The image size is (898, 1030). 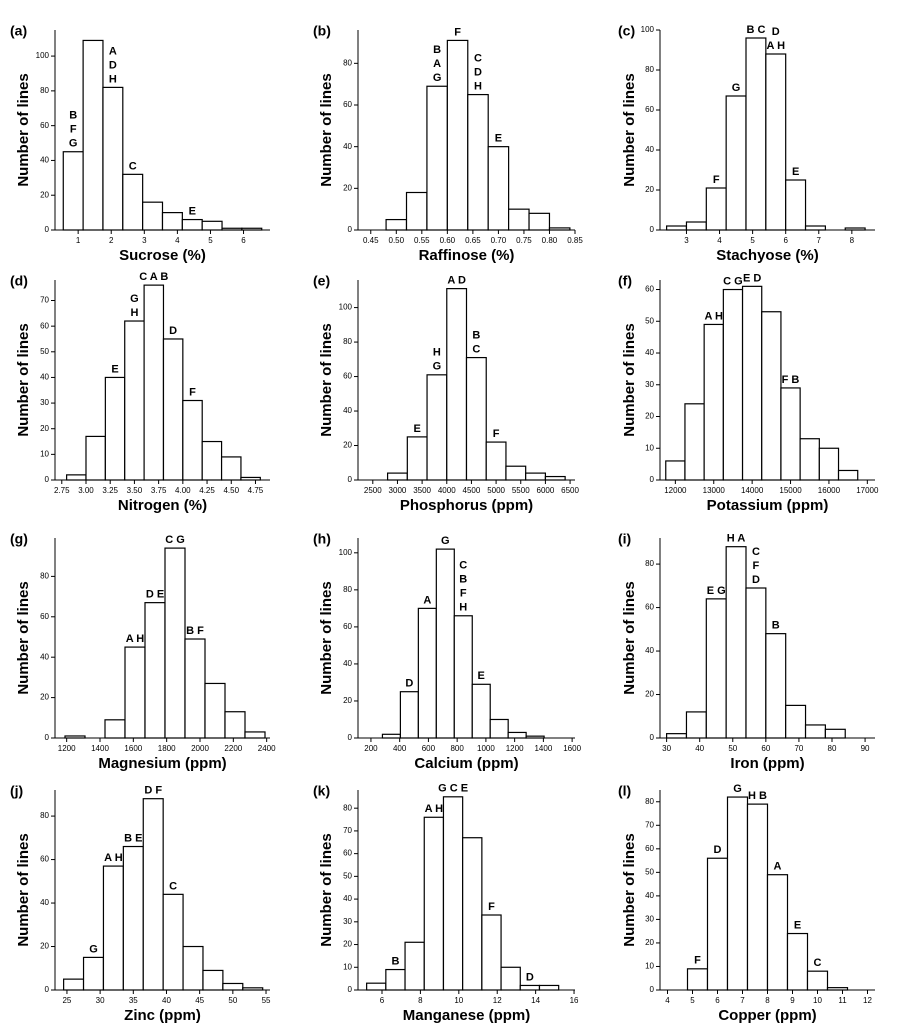 What do you see at coordinates (233, 748) in the screenshot?
I see `x-tick-label: 2200` at bounding box center [233, 748].